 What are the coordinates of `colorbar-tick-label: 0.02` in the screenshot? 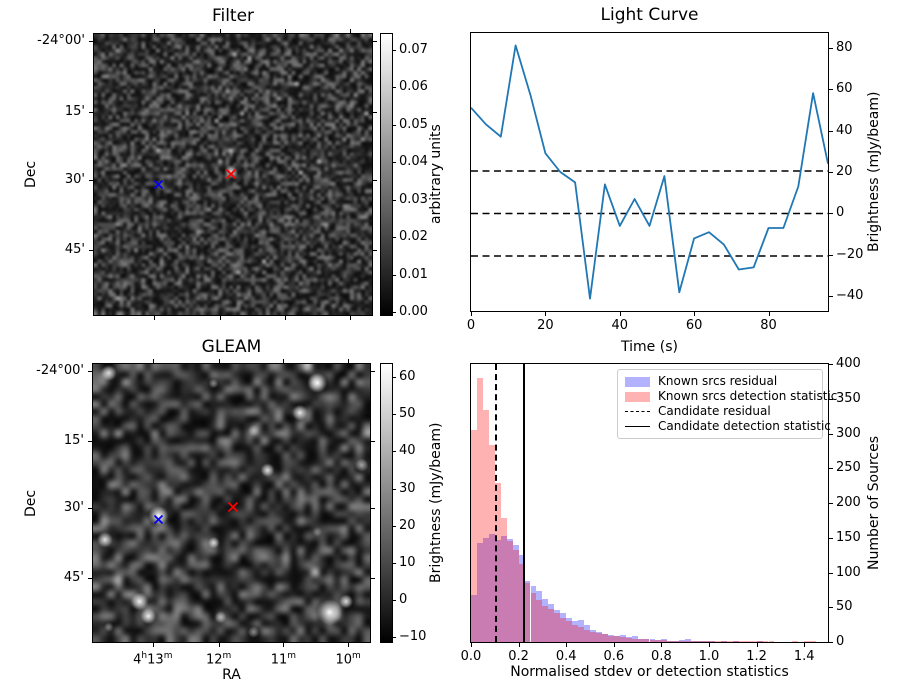 It's located at (413, 237).